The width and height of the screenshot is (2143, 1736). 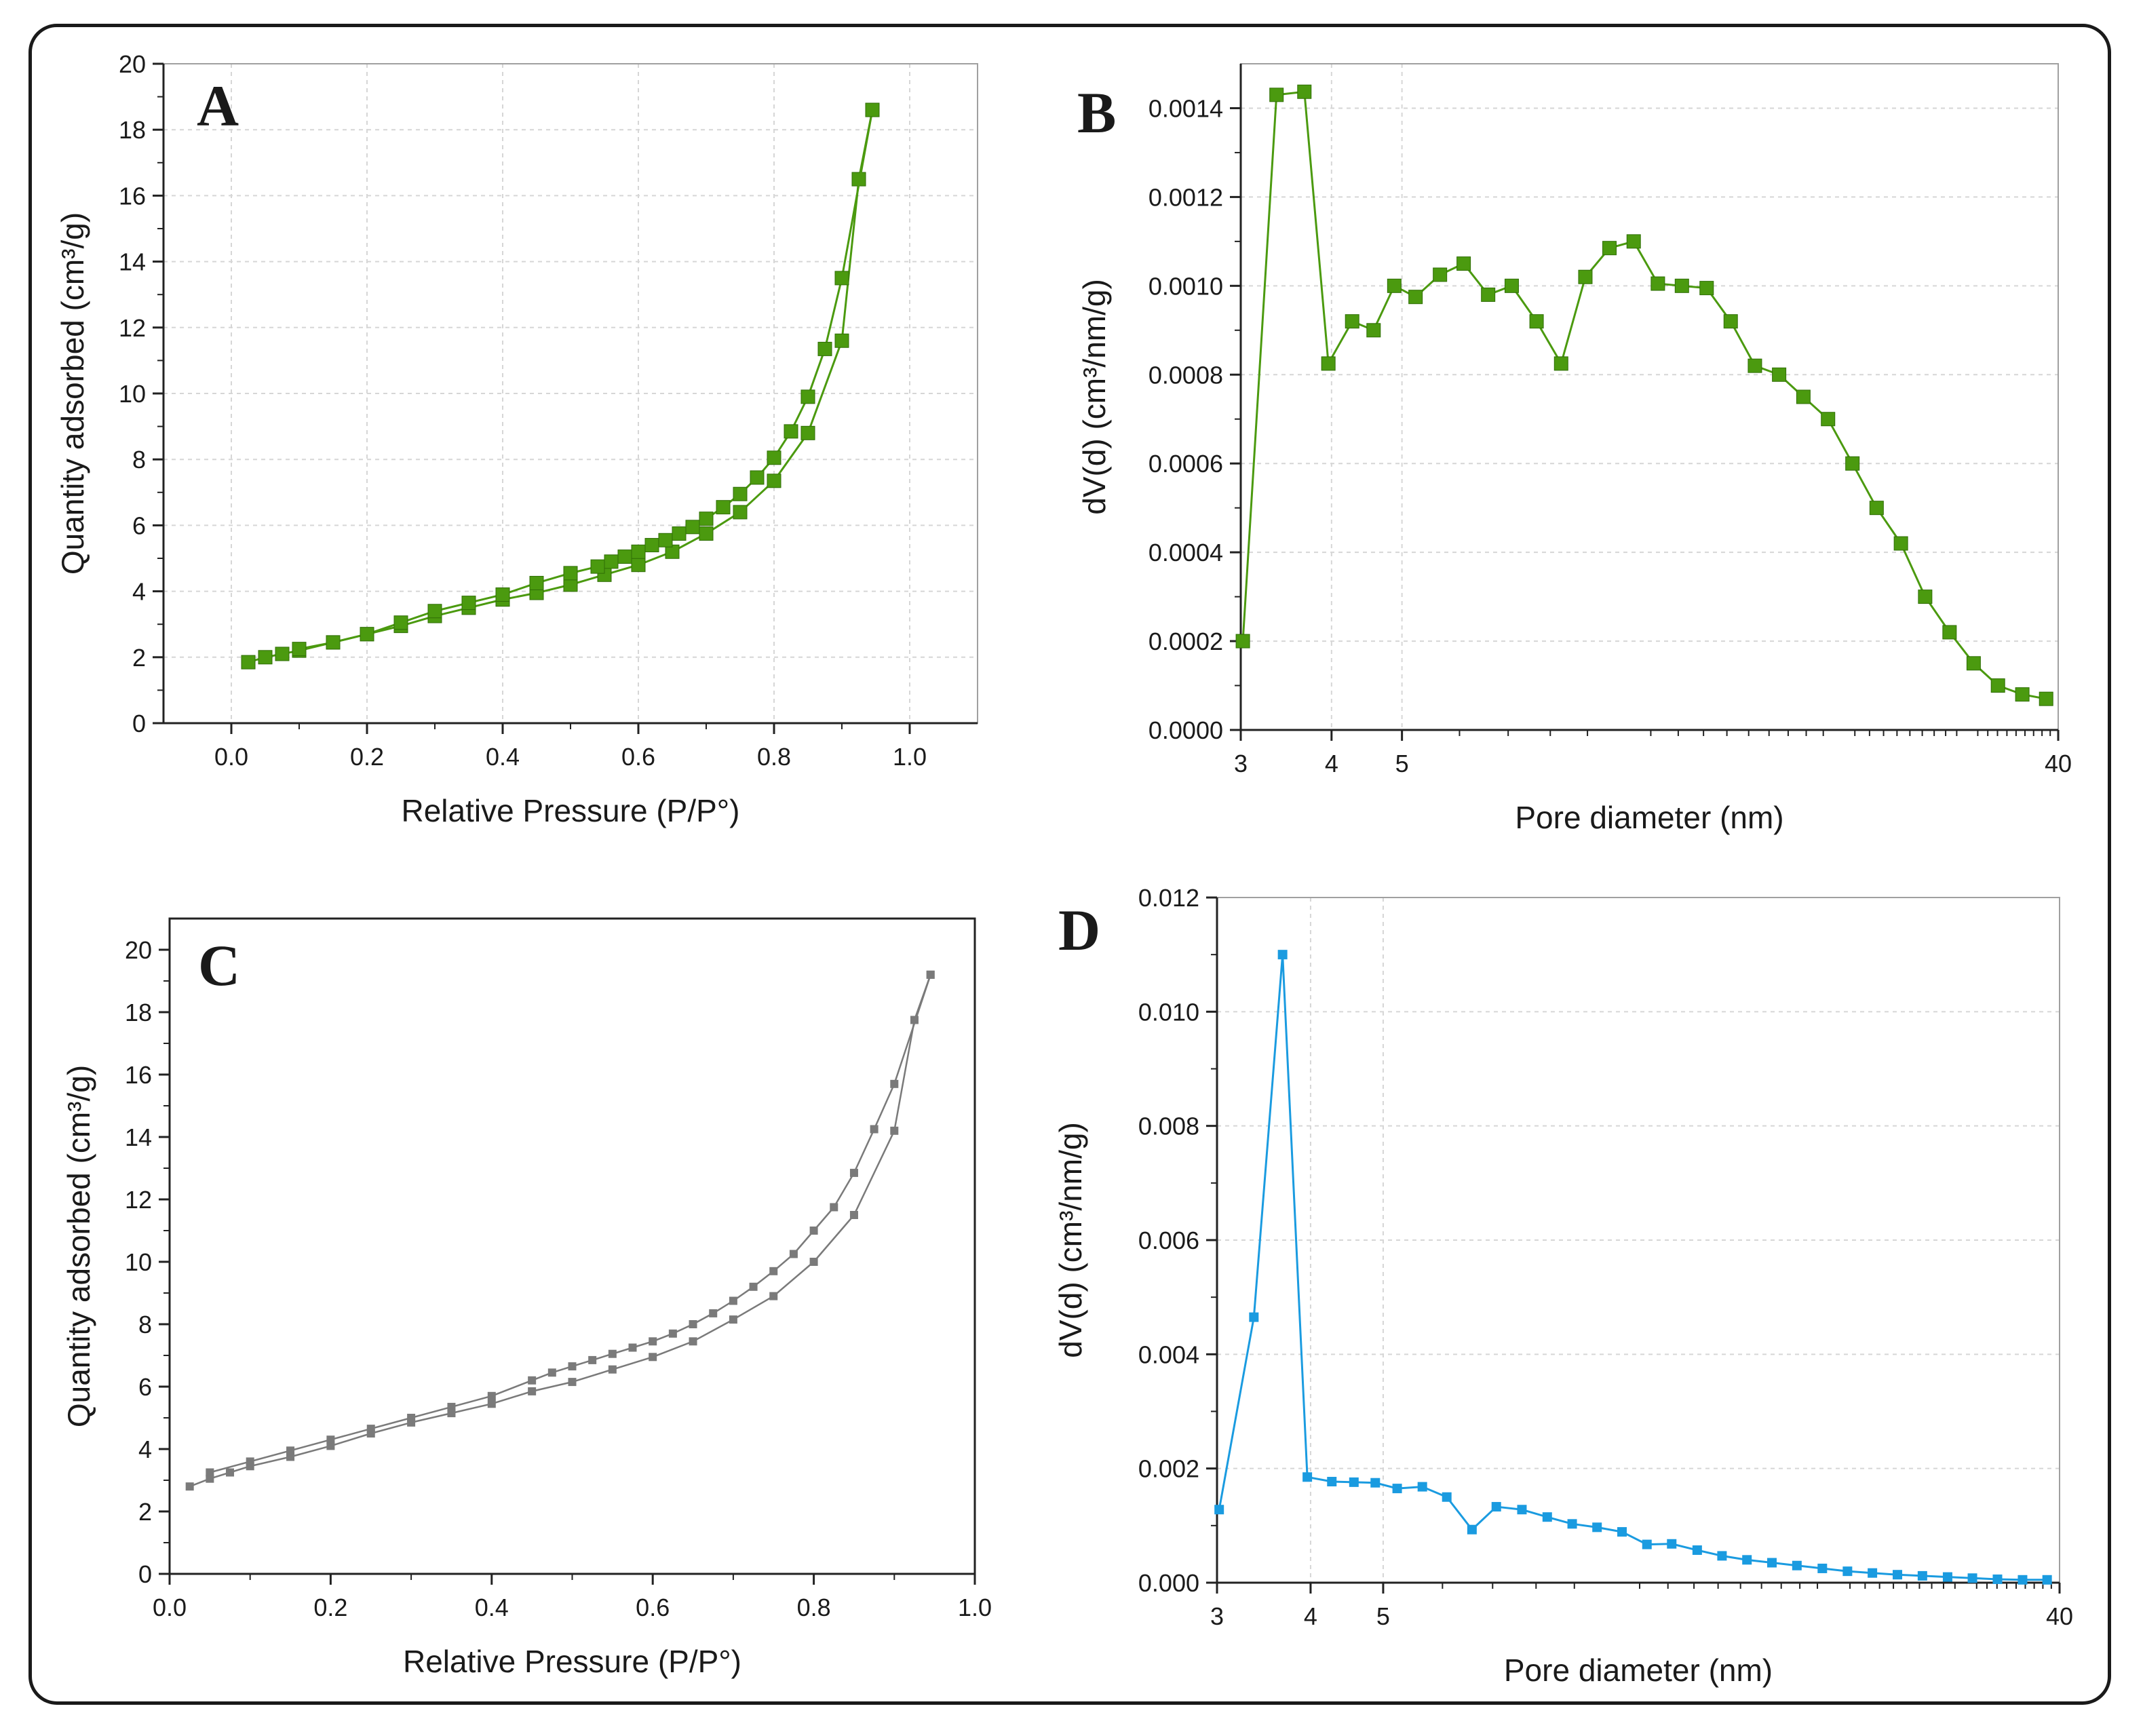 I want to click on y-tick-label: 0, so click(x=139, y=724).